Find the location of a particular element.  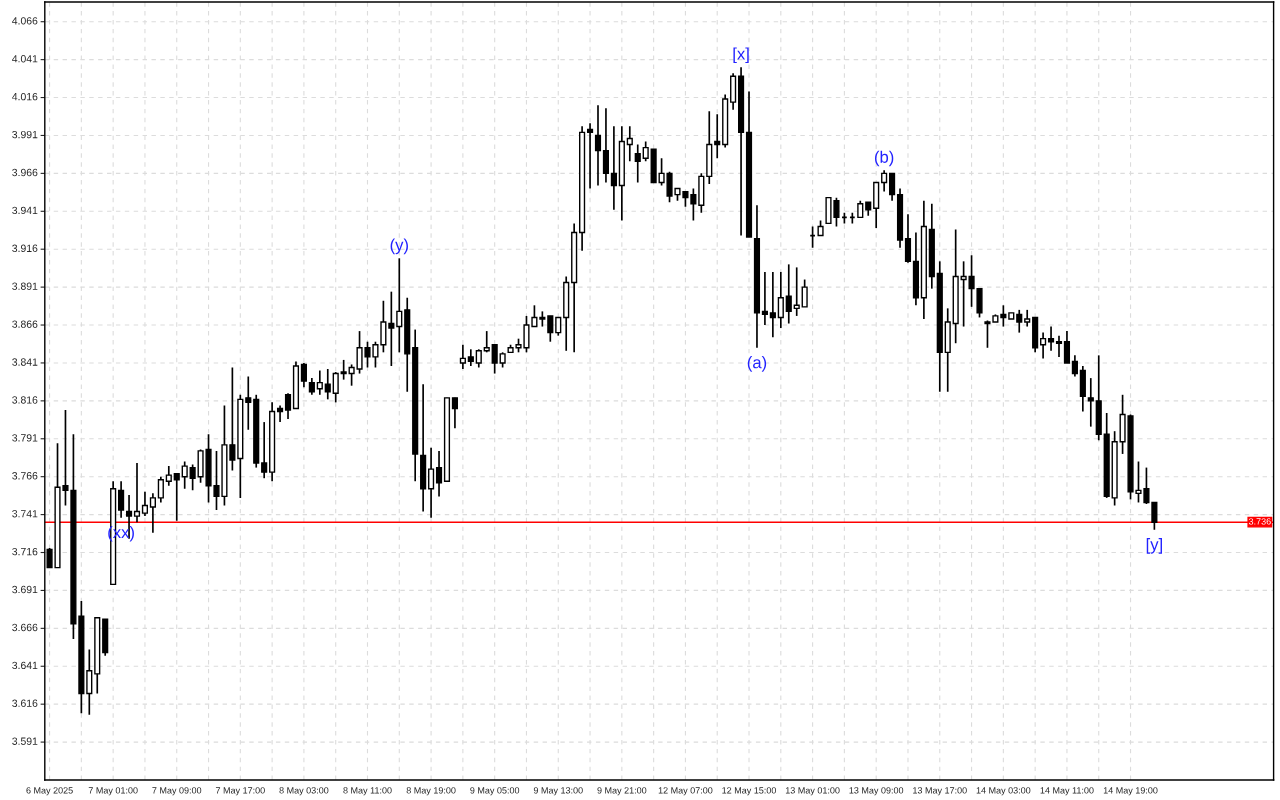

x-tick-label: 9 May 13:00 is located at coordinates (558, 791).